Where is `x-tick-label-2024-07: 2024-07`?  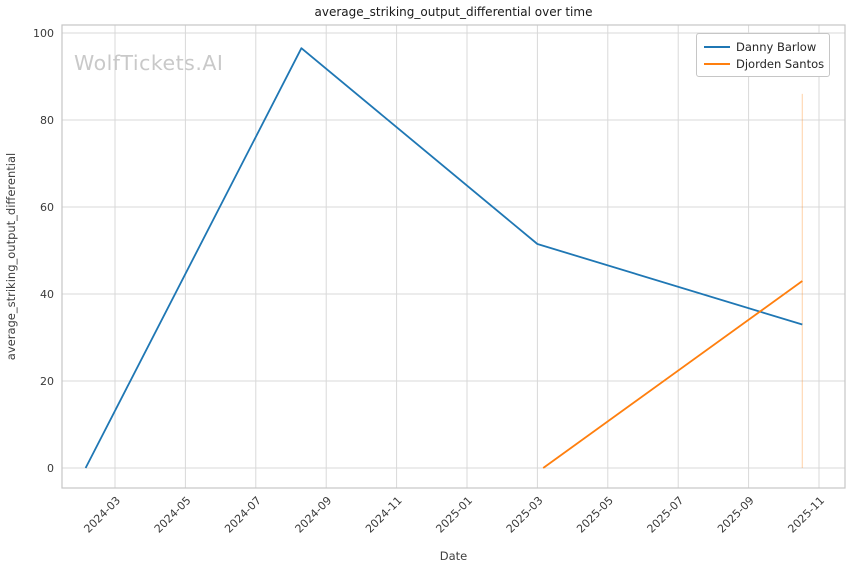
x-tick-label-2024-07: 2024-07 is located at coordinates (243, 515).